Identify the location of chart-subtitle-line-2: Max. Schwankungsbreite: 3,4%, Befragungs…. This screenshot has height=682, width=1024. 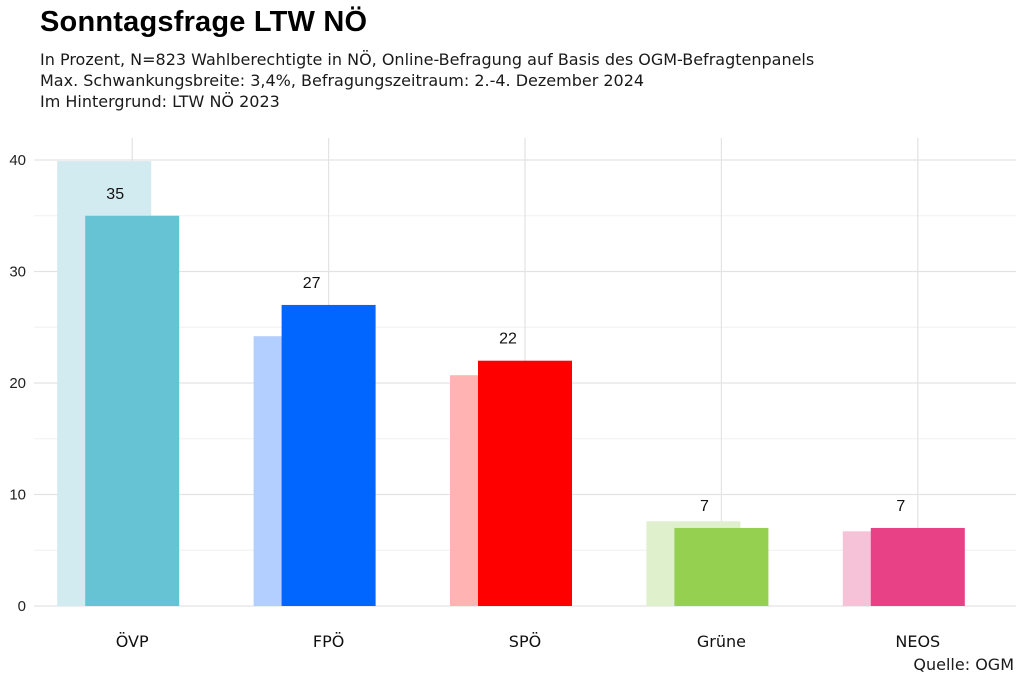
(342, 80).